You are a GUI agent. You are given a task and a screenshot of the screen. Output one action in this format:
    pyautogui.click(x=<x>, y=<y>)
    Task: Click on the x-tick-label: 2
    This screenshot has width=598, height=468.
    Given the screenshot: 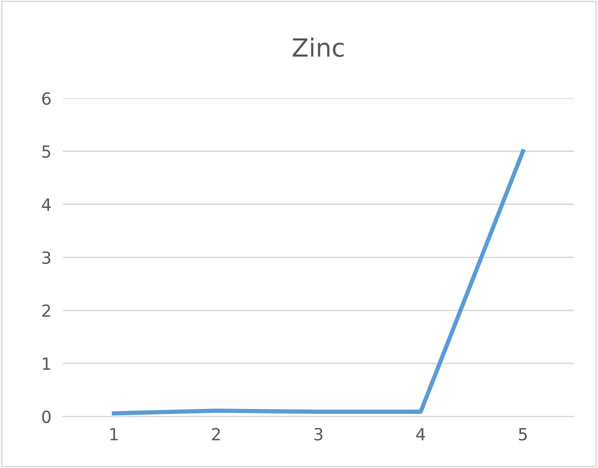 What is the action you would take?
    pyautogui.click(x=216, y=434)
    